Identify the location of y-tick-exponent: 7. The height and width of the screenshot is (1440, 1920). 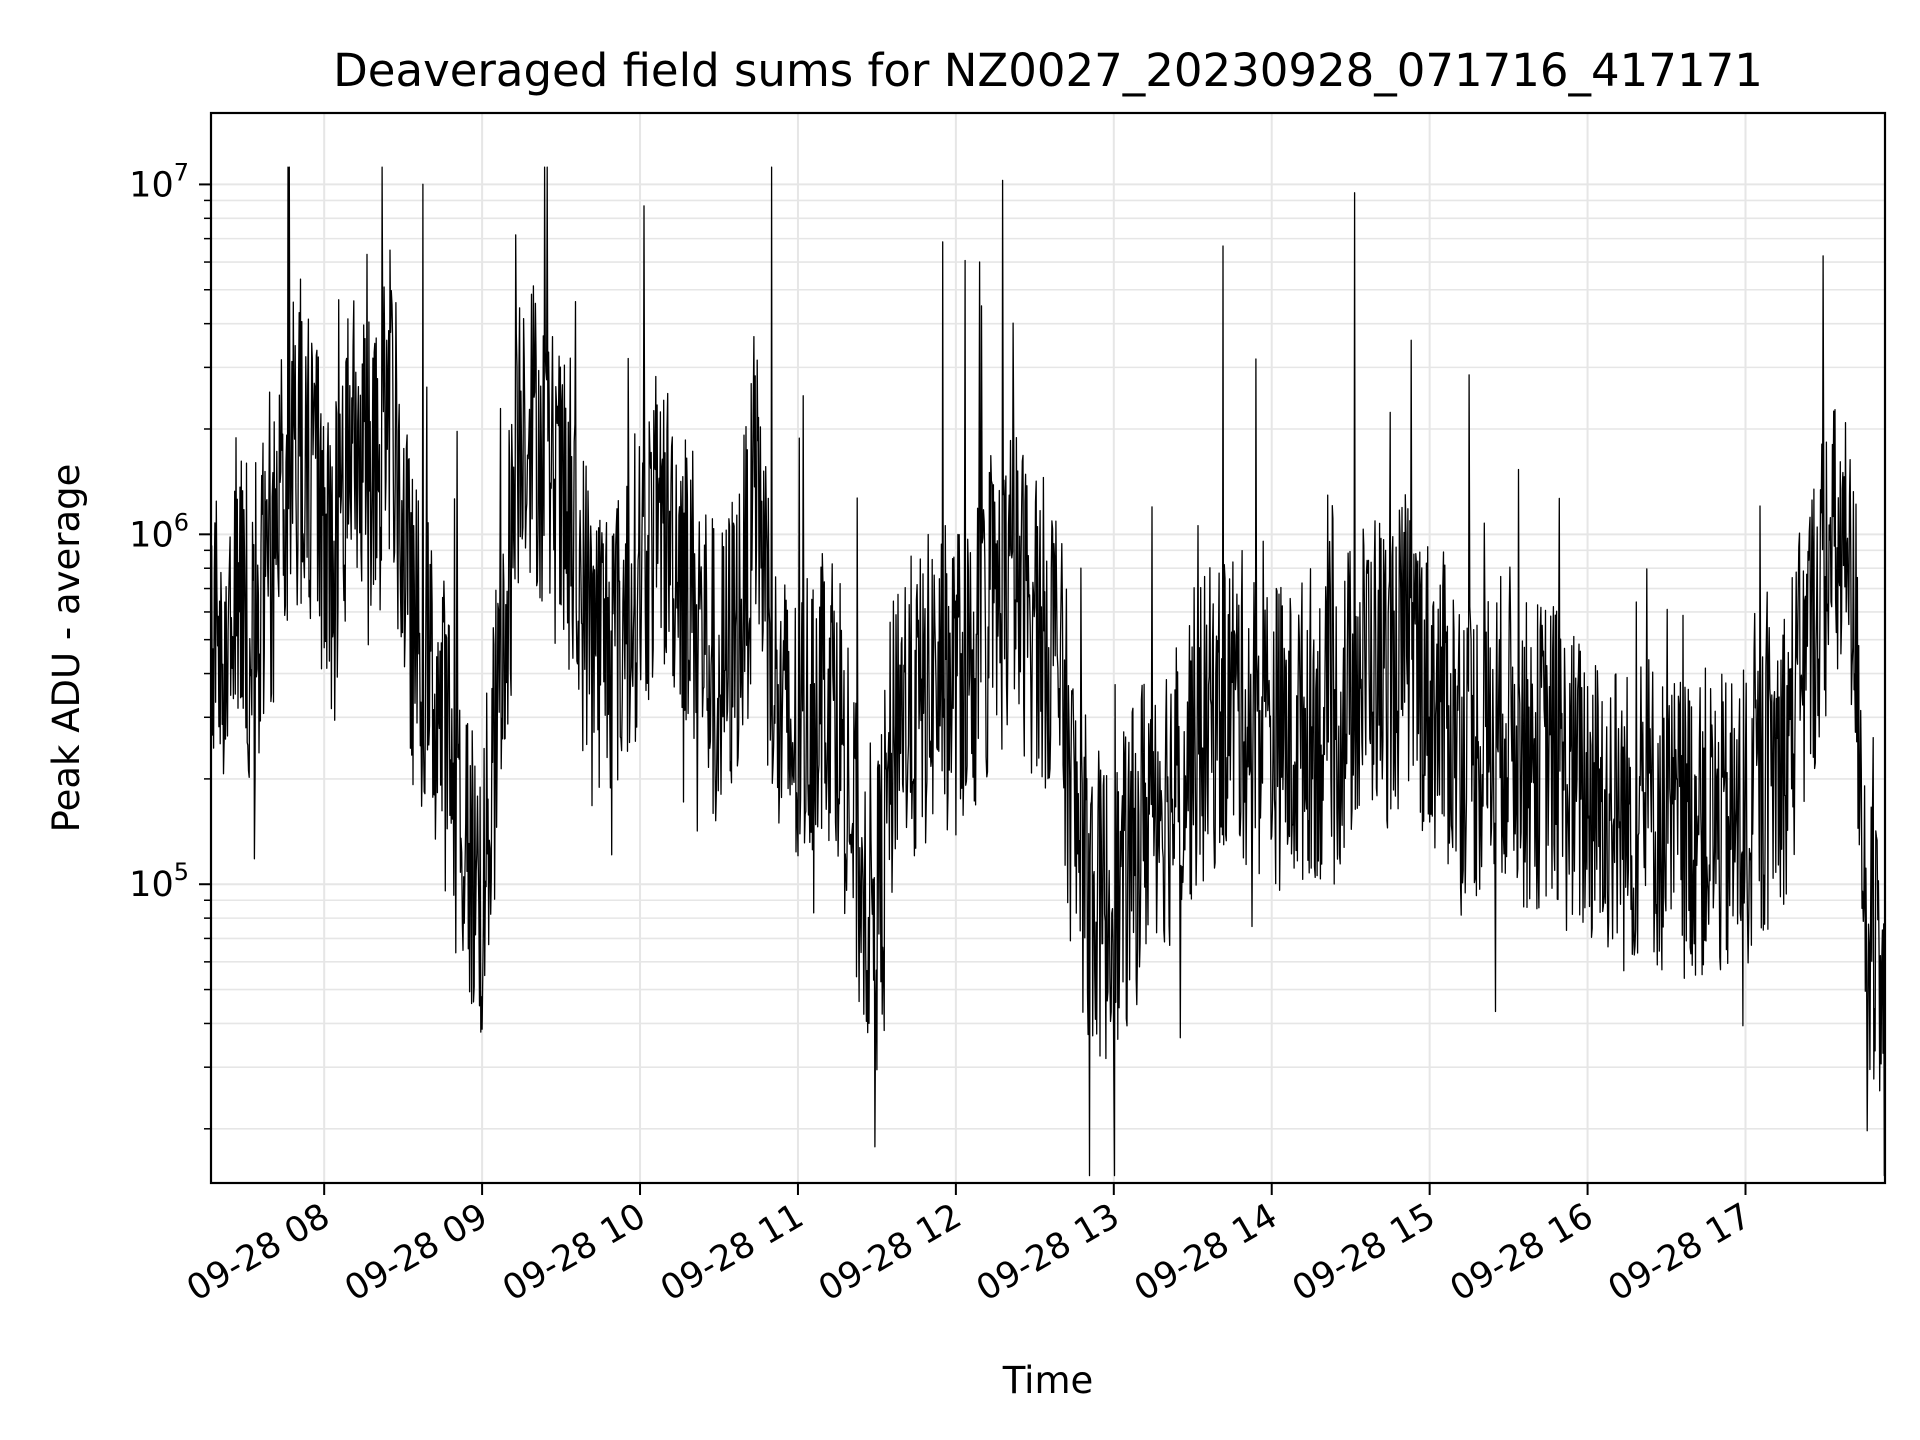
(181, 172).